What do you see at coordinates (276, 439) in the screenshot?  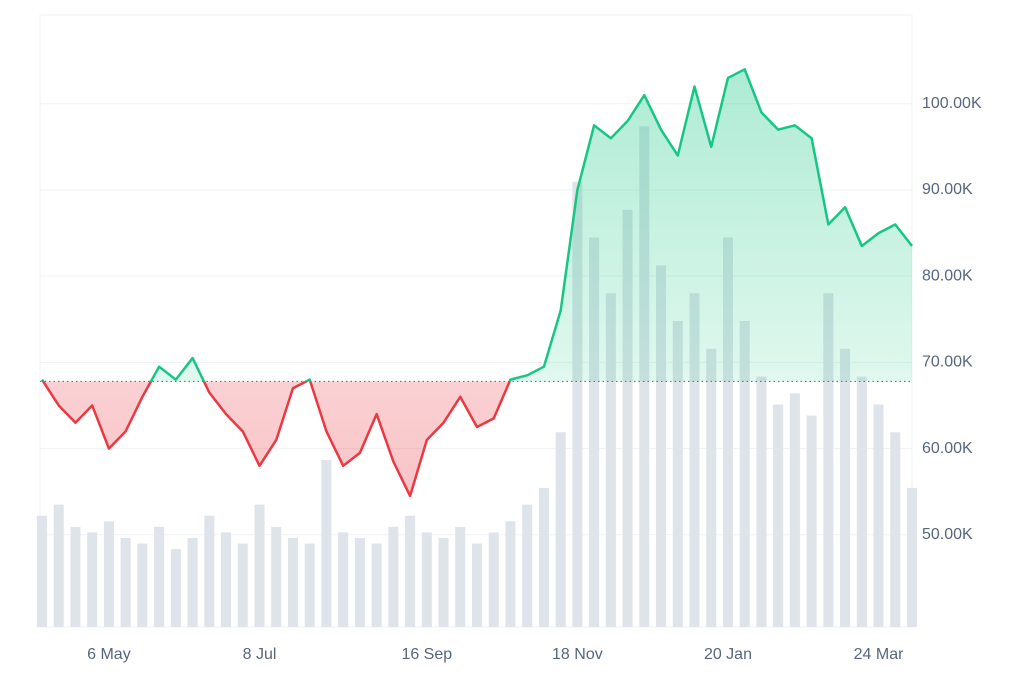 I see `price-line-below` at bounding box center [276, 439].